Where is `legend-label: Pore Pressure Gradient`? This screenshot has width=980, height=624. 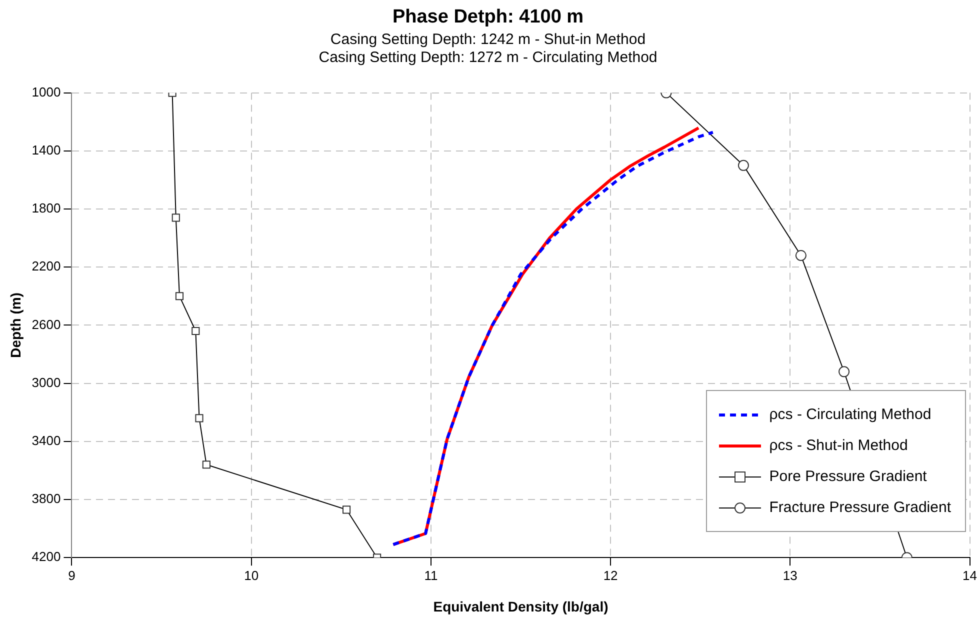 legend-label: Pore Pressure Gradient is located at coordinates (848, 476).